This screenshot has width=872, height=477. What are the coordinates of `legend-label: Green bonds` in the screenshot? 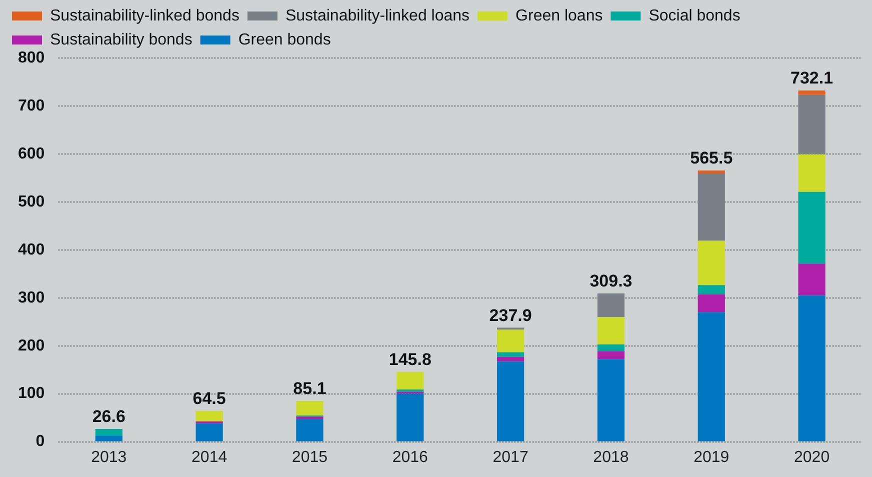 It's located at (284, 39).